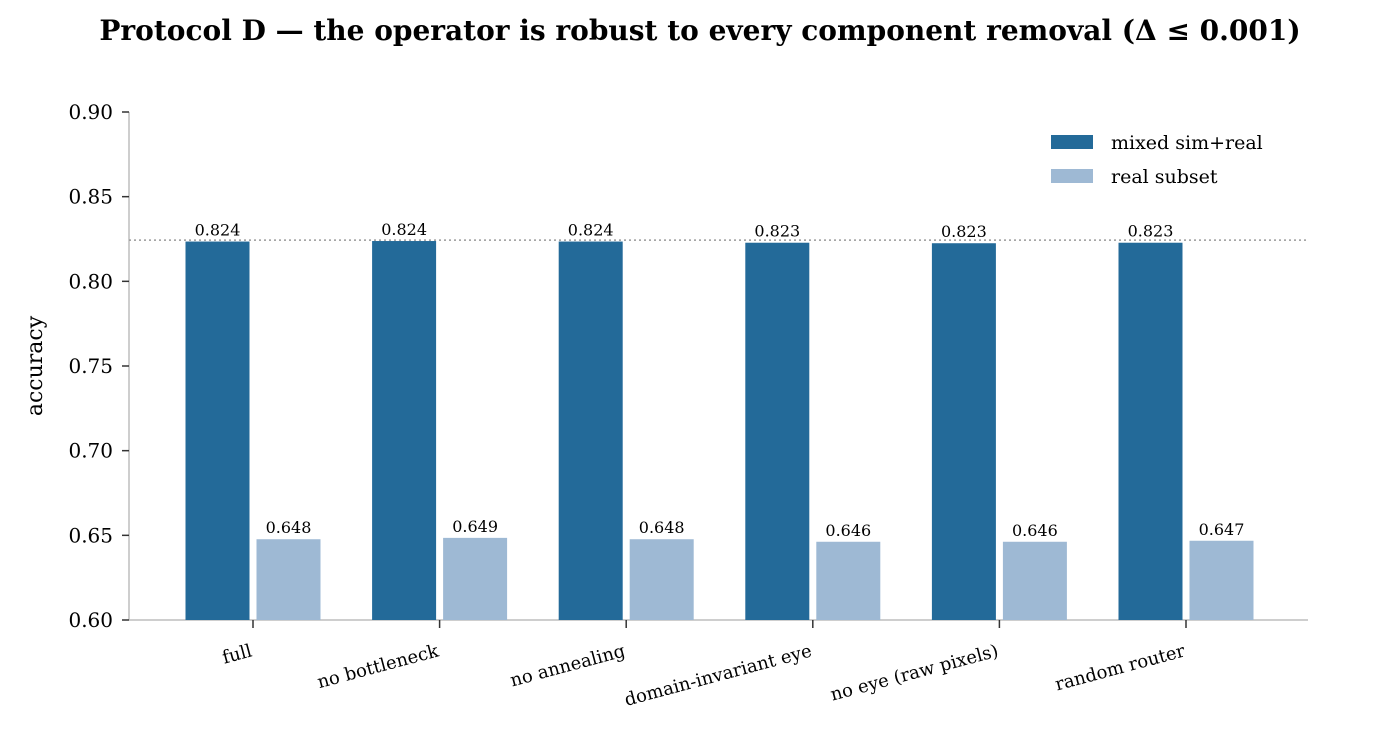 Image resolution: width=1374 pixels, height=733 pixels. What do you see at coordinates (1120, 667) in the screenshot?
I see `x-tick-label: random router` at bounding box center [1120, 667].